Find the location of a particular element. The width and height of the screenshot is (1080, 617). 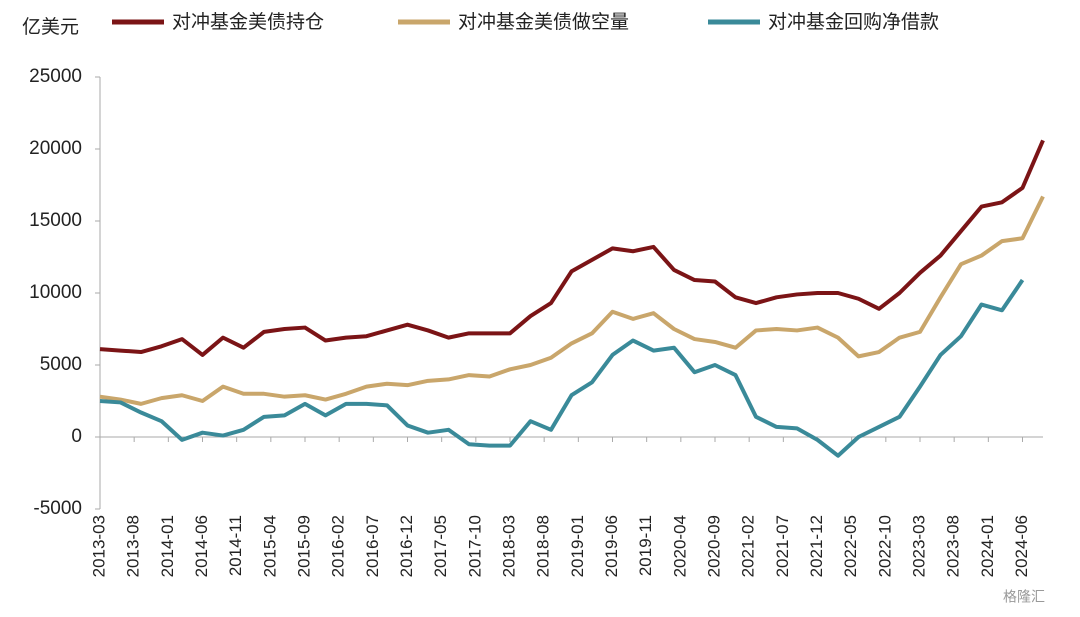

x-tick-label: 2016-12 is located at coordinates (406, 546).